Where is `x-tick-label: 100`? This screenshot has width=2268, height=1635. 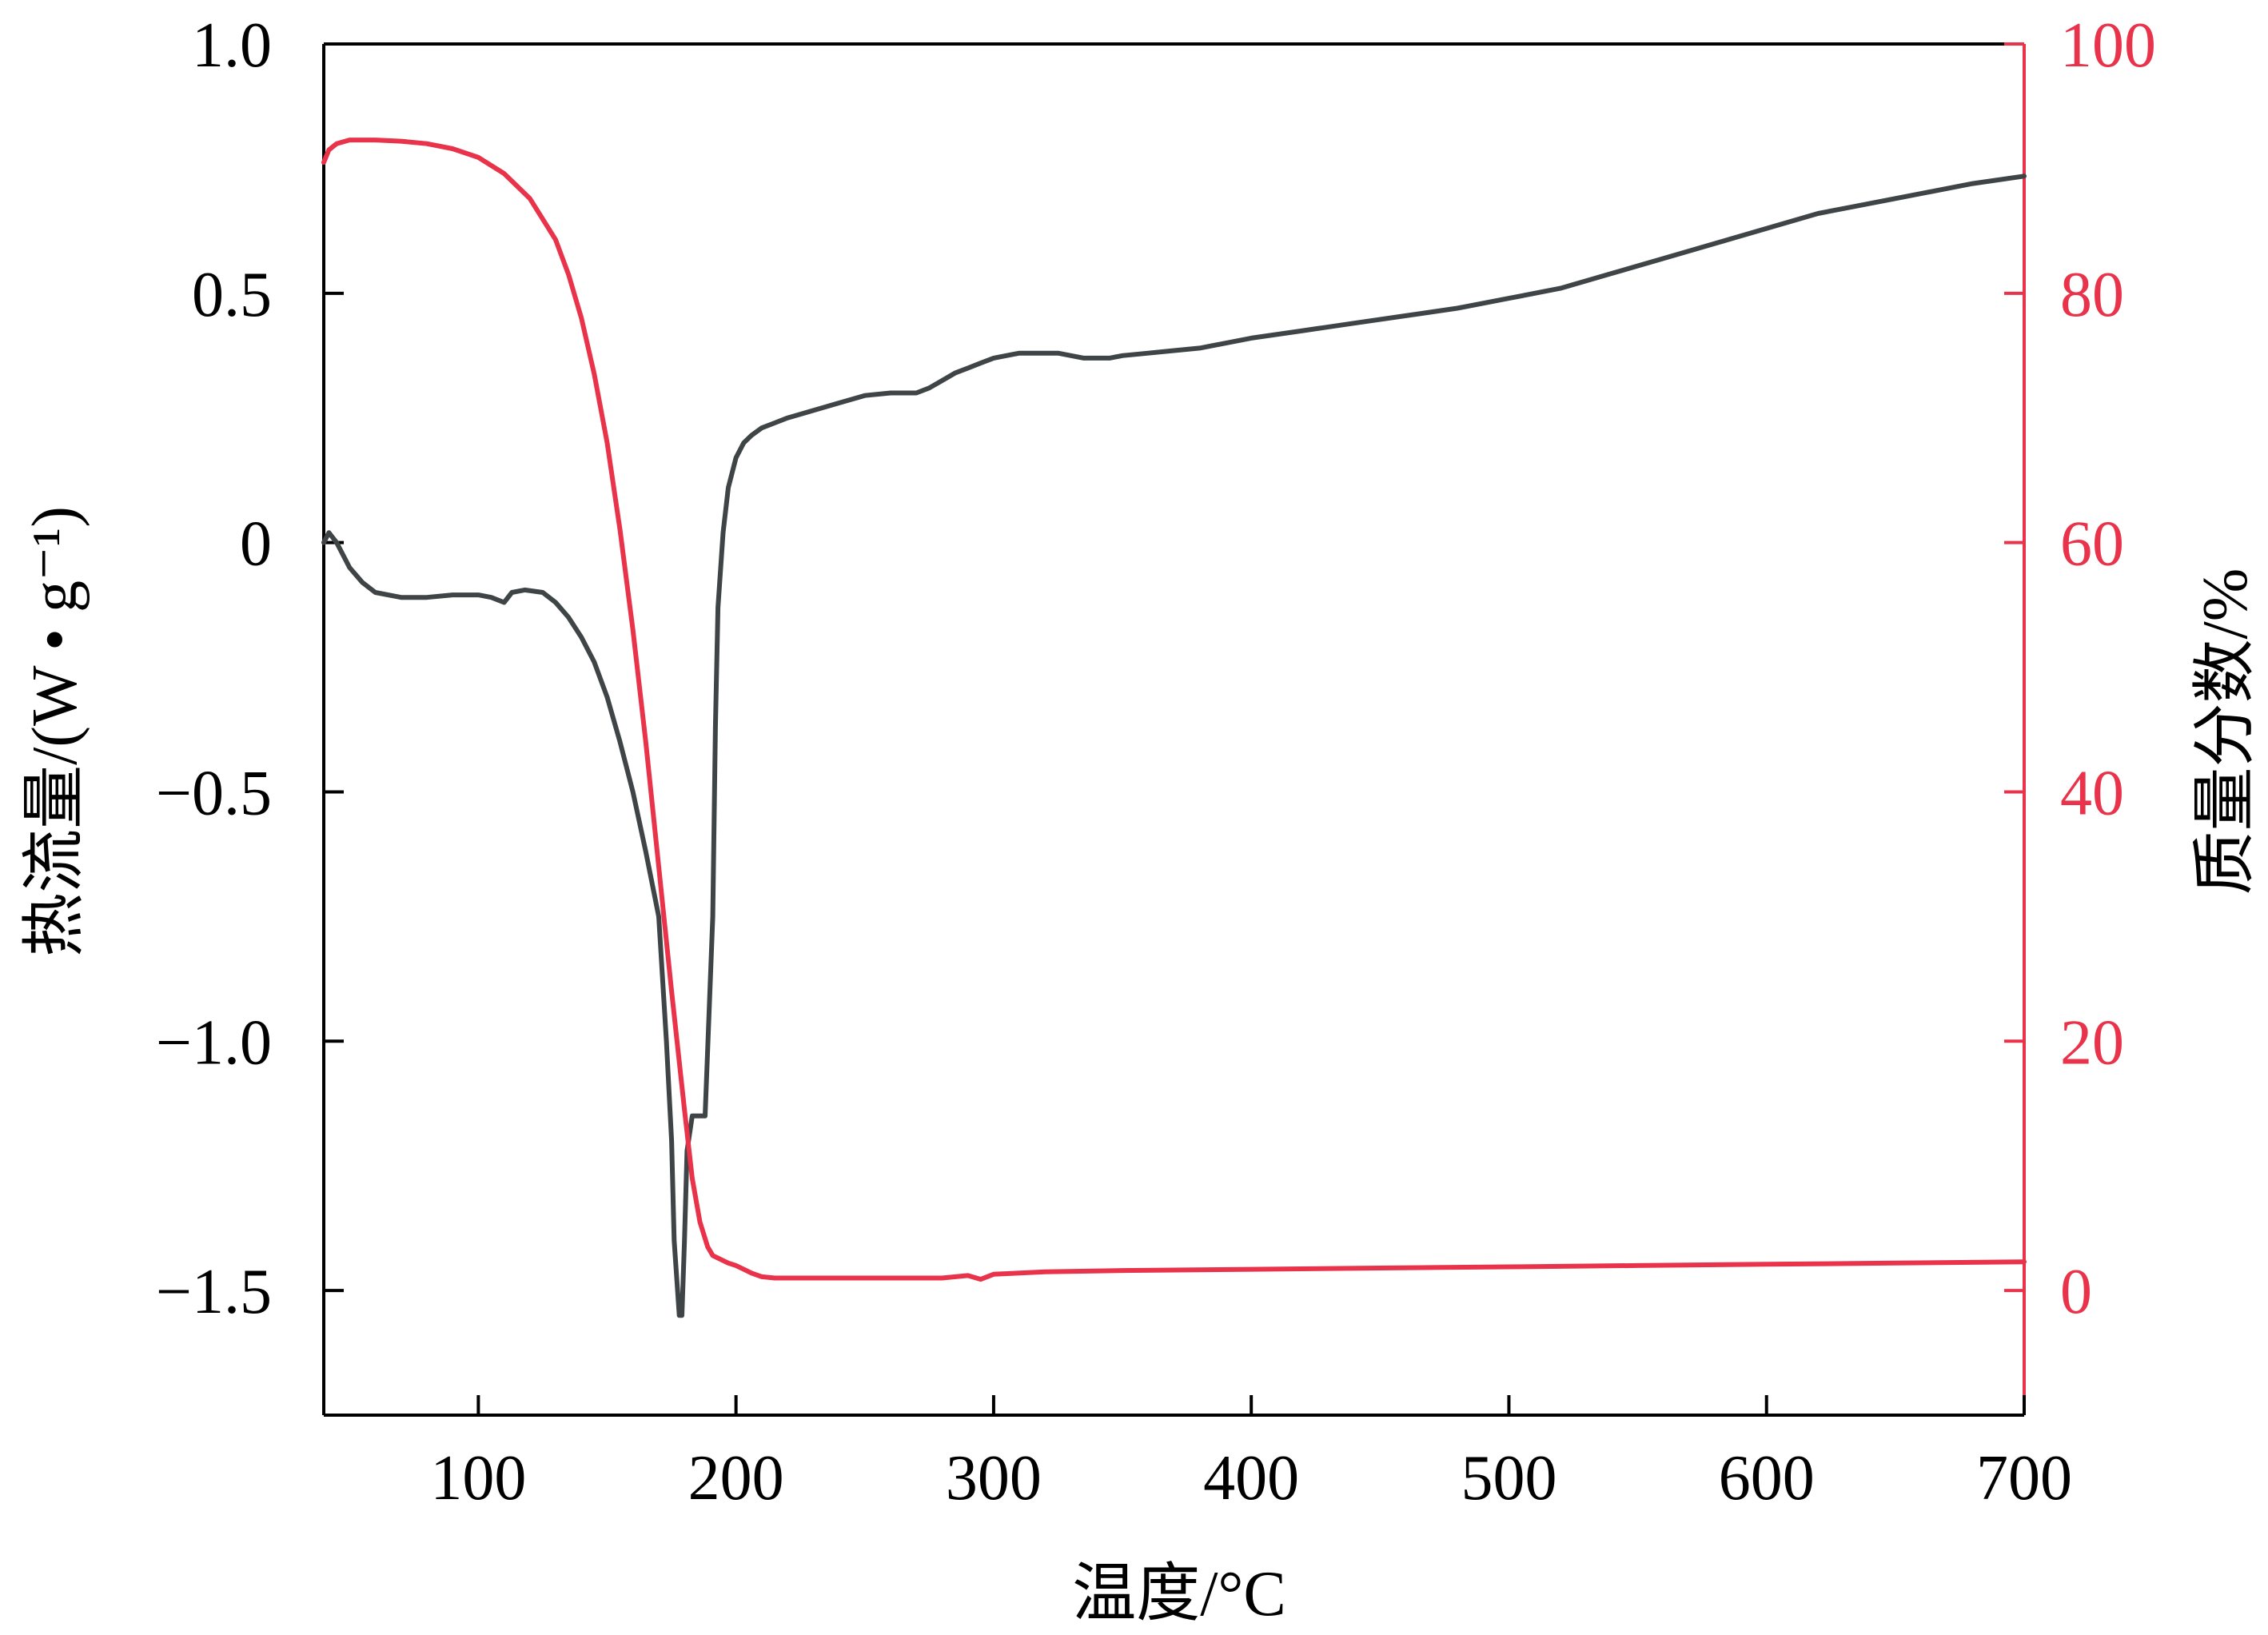
x-tick-label: 100 is located at coordinates (478, 1478).